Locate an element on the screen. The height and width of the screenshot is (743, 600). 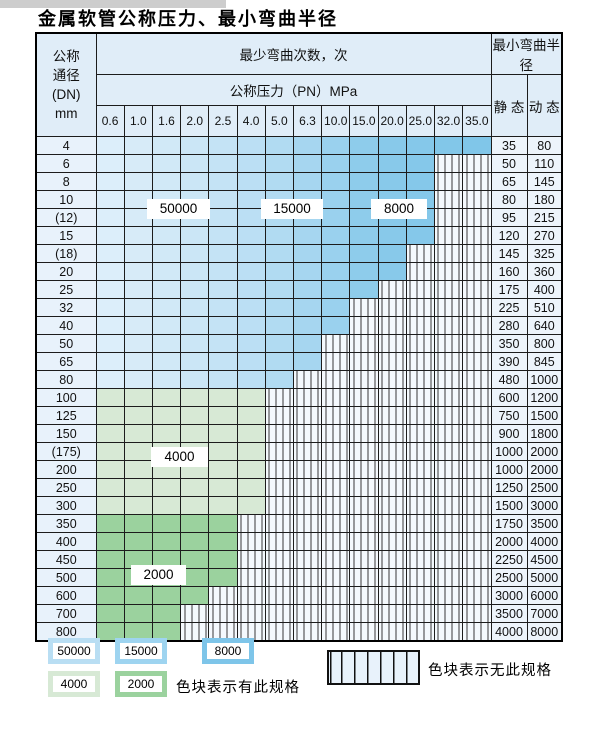
dynamic-radius-value: 5000 is located at coordinates (544, 577).